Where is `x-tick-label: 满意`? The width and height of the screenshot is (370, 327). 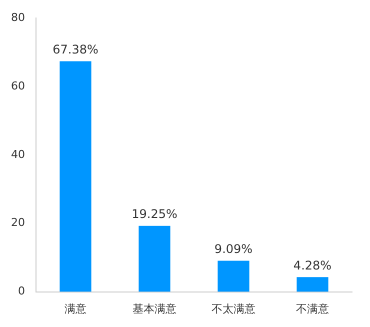 x-tick-label: 满意 is located at coordinates (75, 309).